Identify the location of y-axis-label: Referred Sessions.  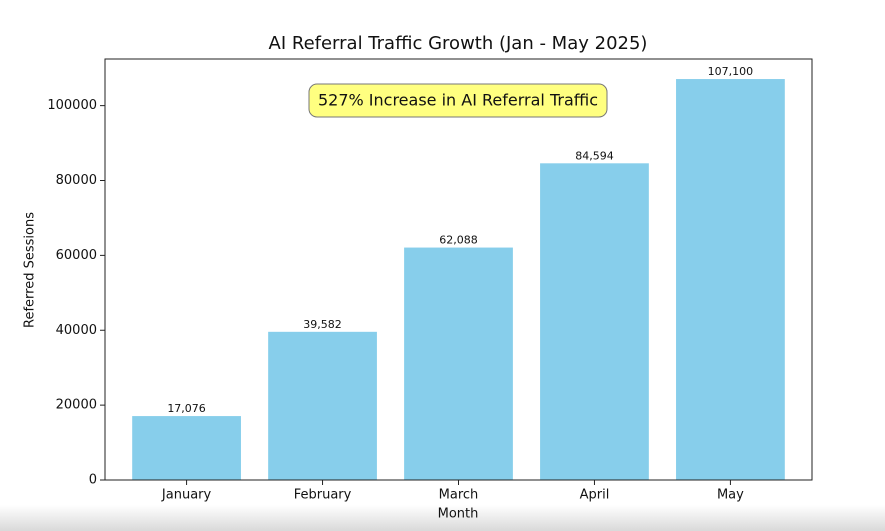
(30, 270).